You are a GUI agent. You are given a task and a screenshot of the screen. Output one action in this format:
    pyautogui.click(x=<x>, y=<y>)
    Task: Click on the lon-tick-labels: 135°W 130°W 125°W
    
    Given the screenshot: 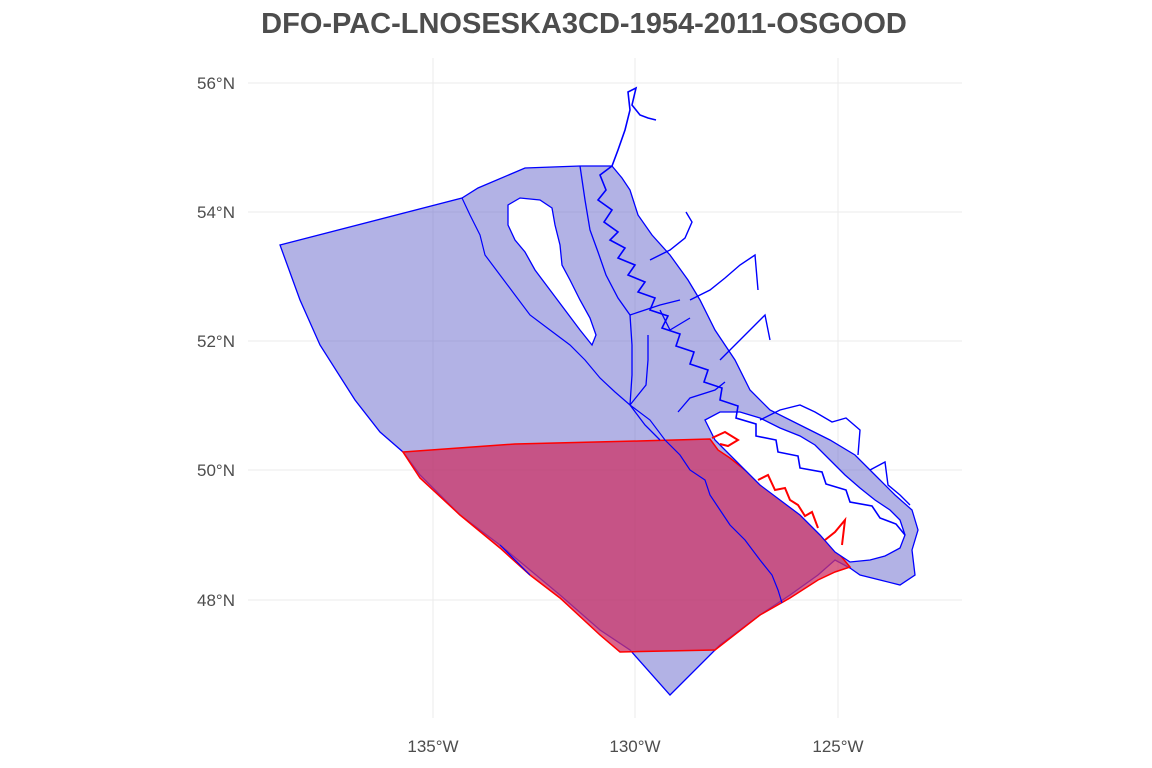 What is the action you would take?
    pyautogui.click(x=635, y=746)
    